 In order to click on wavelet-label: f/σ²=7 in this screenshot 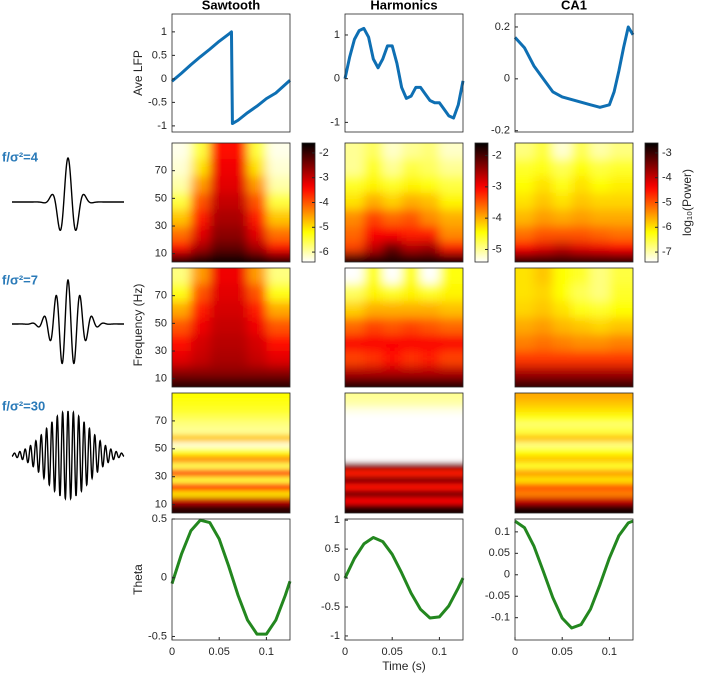, I will do `click(20, 279)`.